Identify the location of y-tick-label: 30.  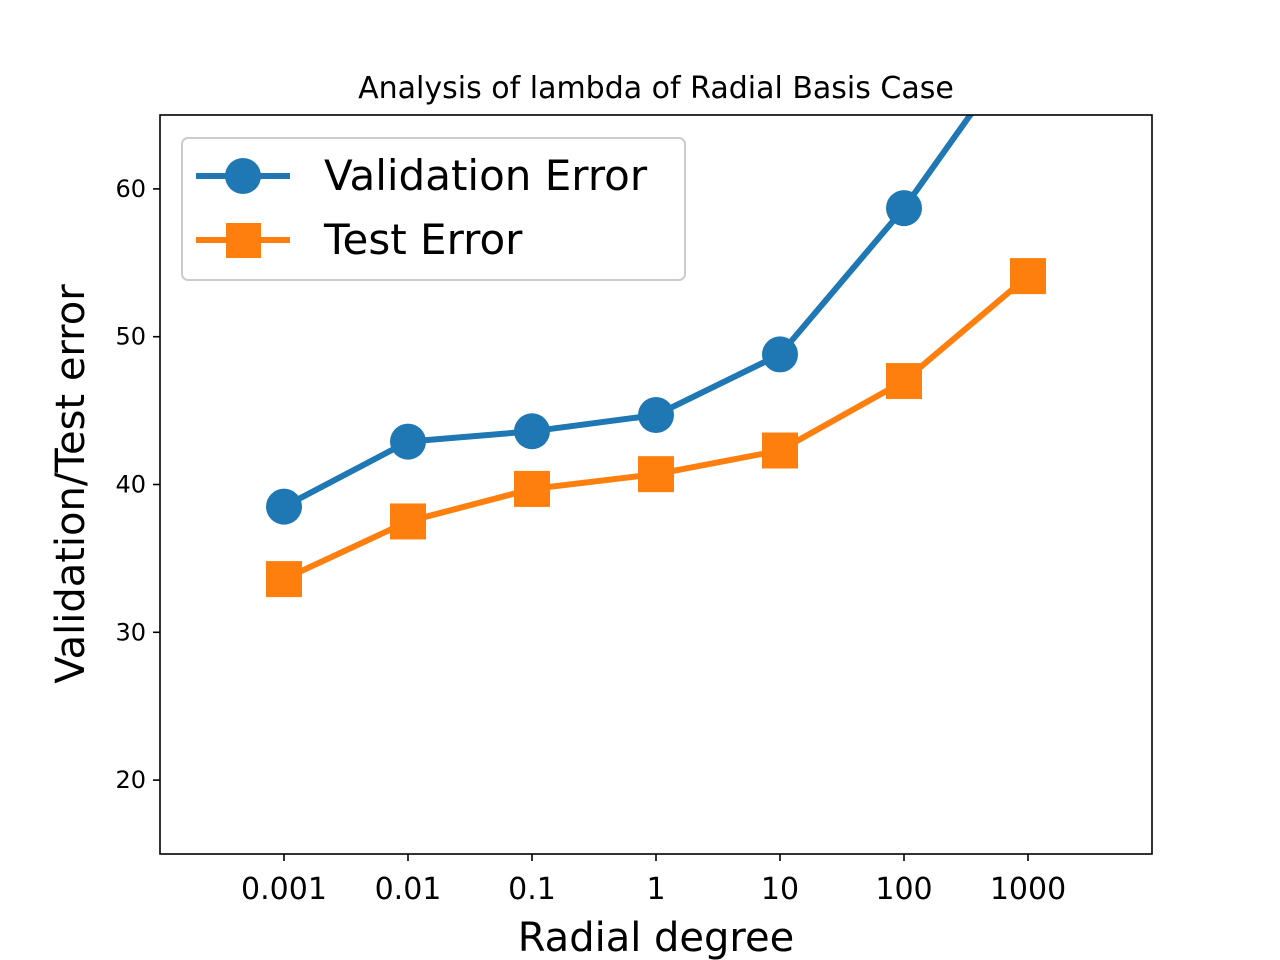
(130, 632).